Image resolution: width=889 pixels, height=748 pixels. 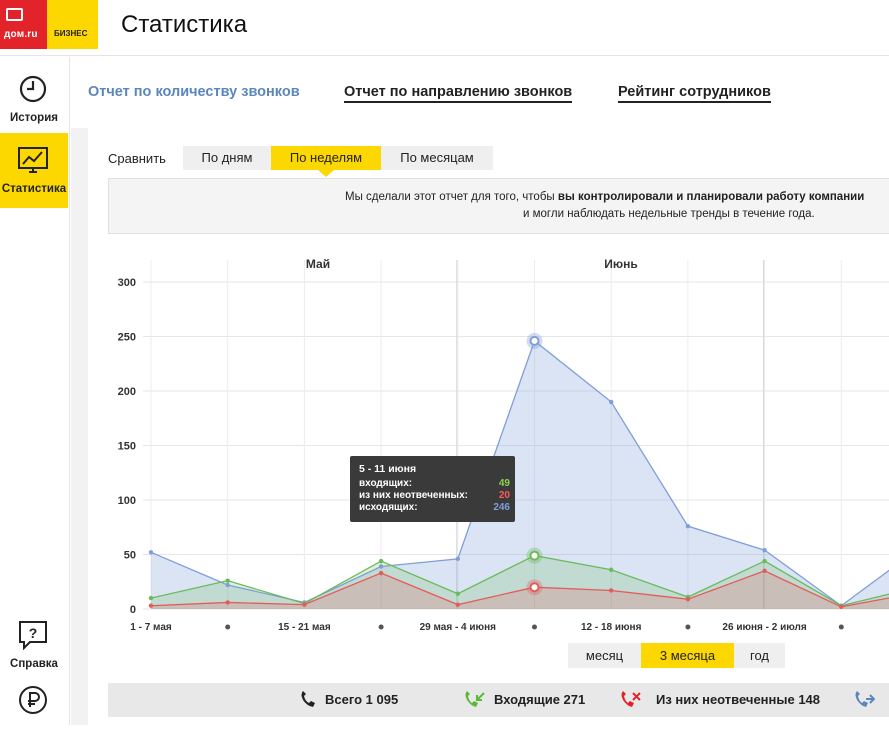 I want to click on tooltip-title: 5 - 11 июня, so click(x=388, y=469).